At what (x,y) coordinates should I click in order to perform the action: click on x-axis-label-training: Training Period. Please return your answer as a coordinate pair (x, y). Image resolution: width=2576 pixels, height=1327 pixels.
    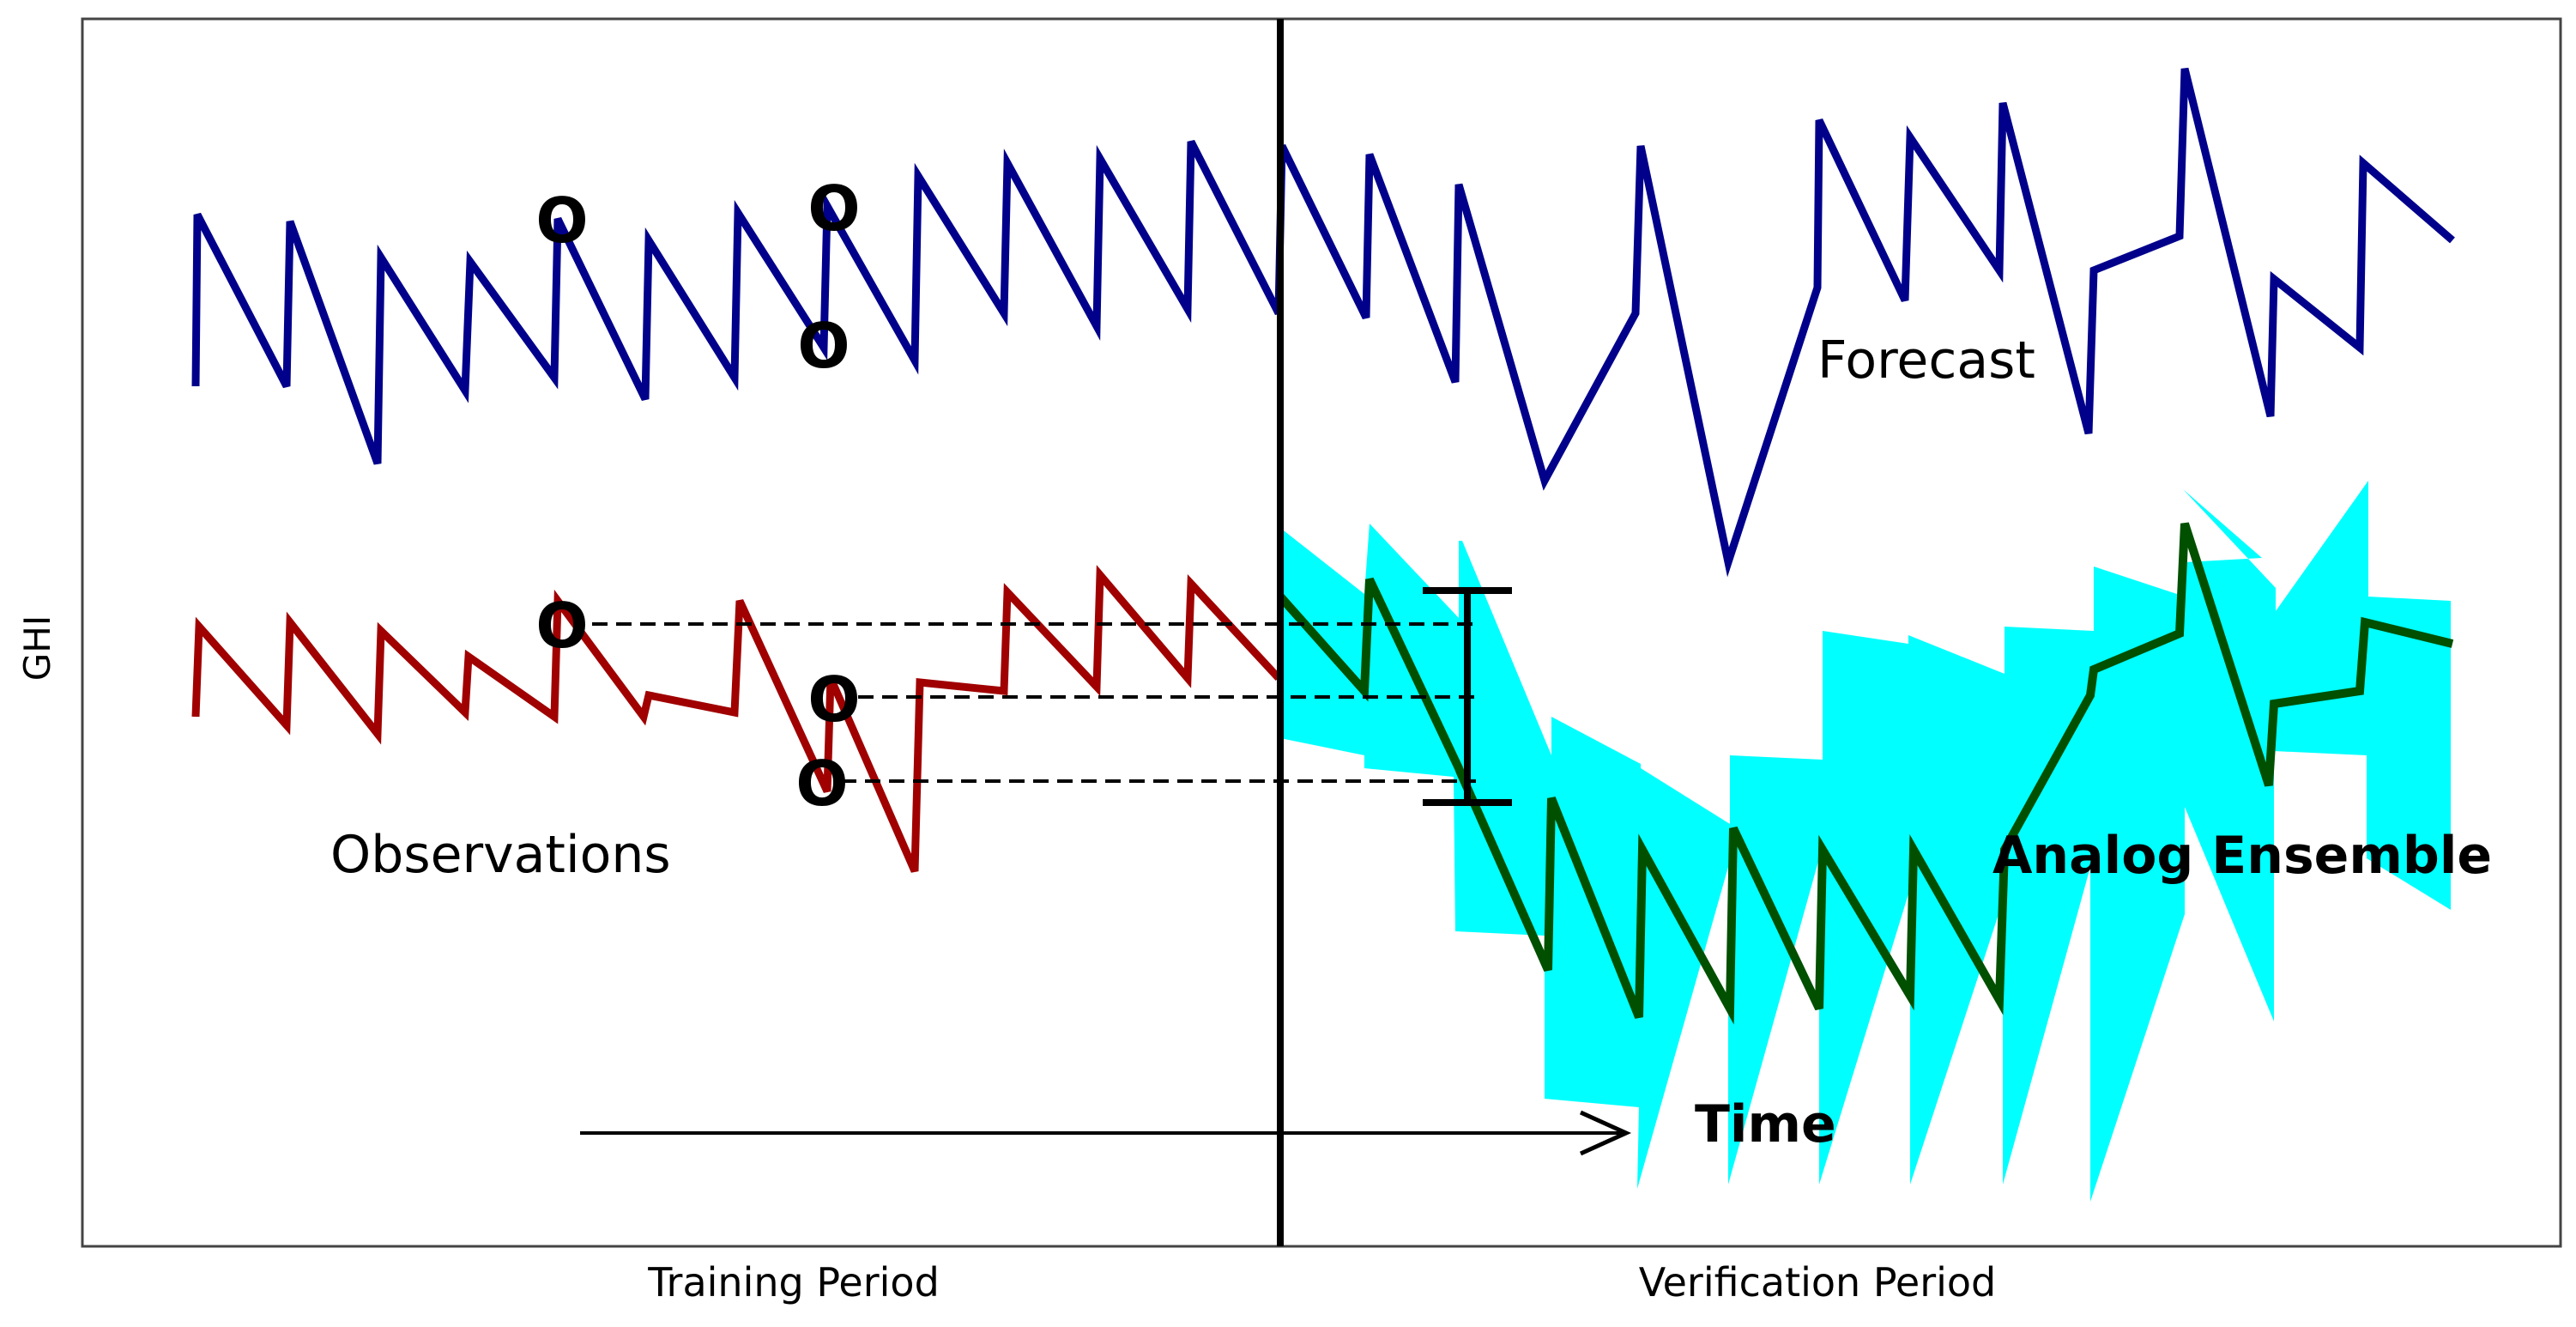
    Looking at the image, I should click on (793, 1282).